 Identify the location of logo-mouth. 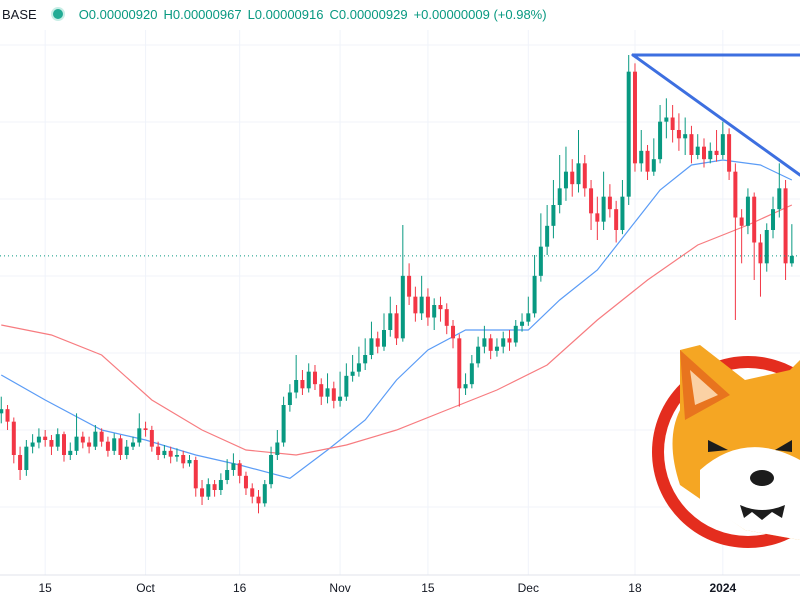
(762, 512).